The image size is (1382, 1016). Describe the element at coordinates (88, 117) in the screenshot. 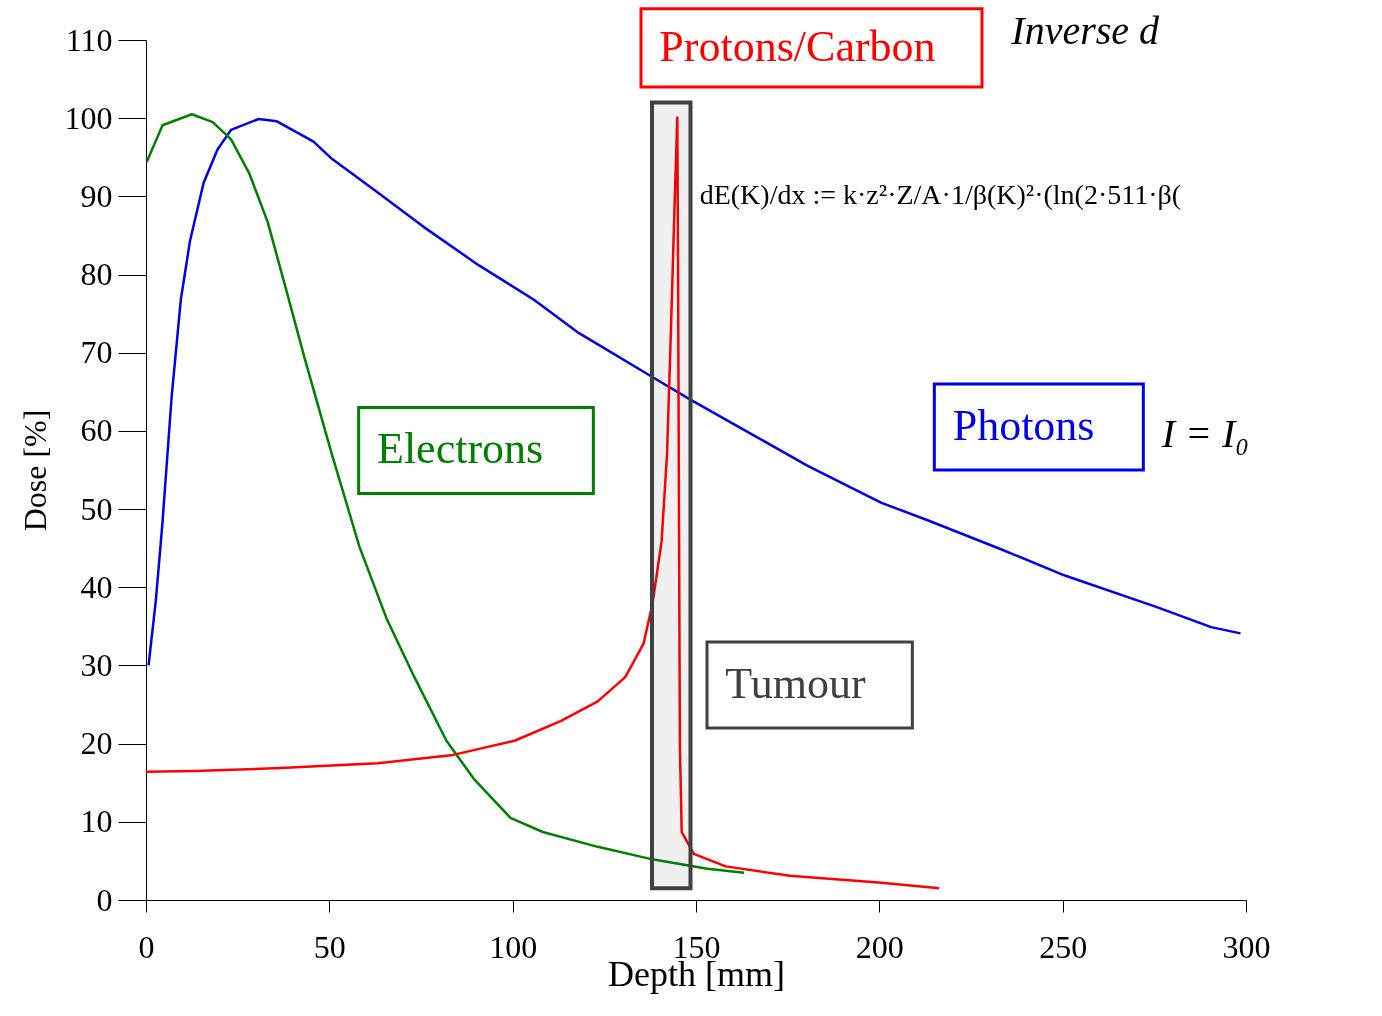

I see `y-tick-label: 100` at that location.